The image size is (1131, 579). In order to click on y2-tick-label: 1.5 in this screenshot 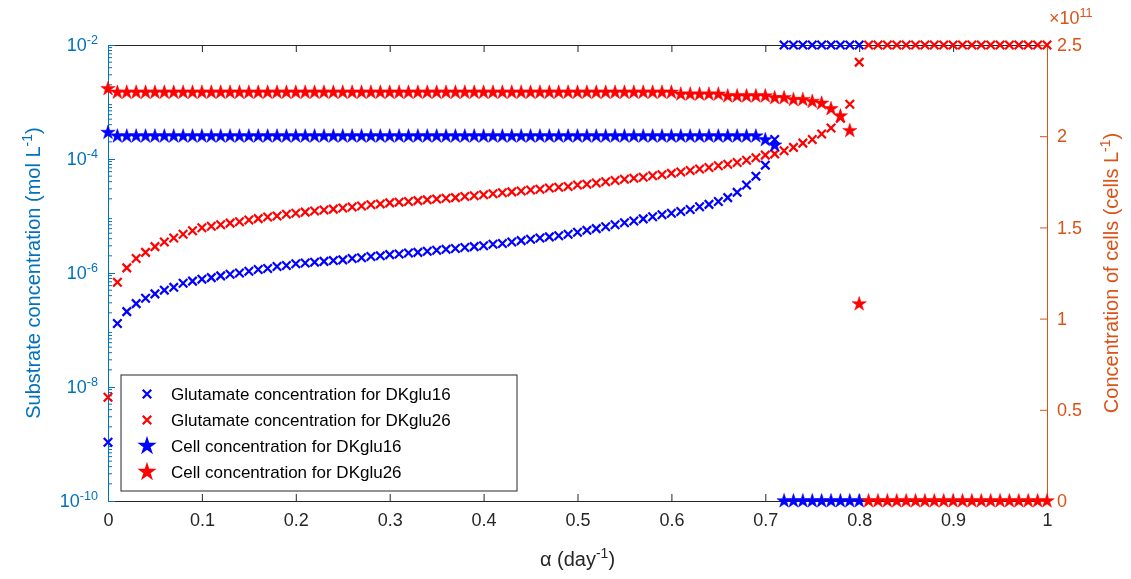, I will do `click(1070, 227)`.